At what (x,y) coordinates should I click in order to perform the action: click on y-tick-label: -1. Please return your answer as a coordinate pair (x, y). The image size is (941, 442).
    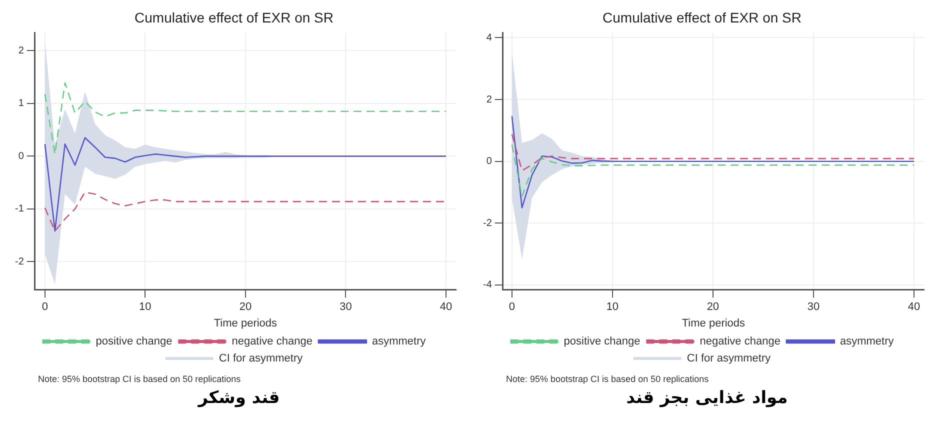
    Looking at the image, I should click on (19, 209).